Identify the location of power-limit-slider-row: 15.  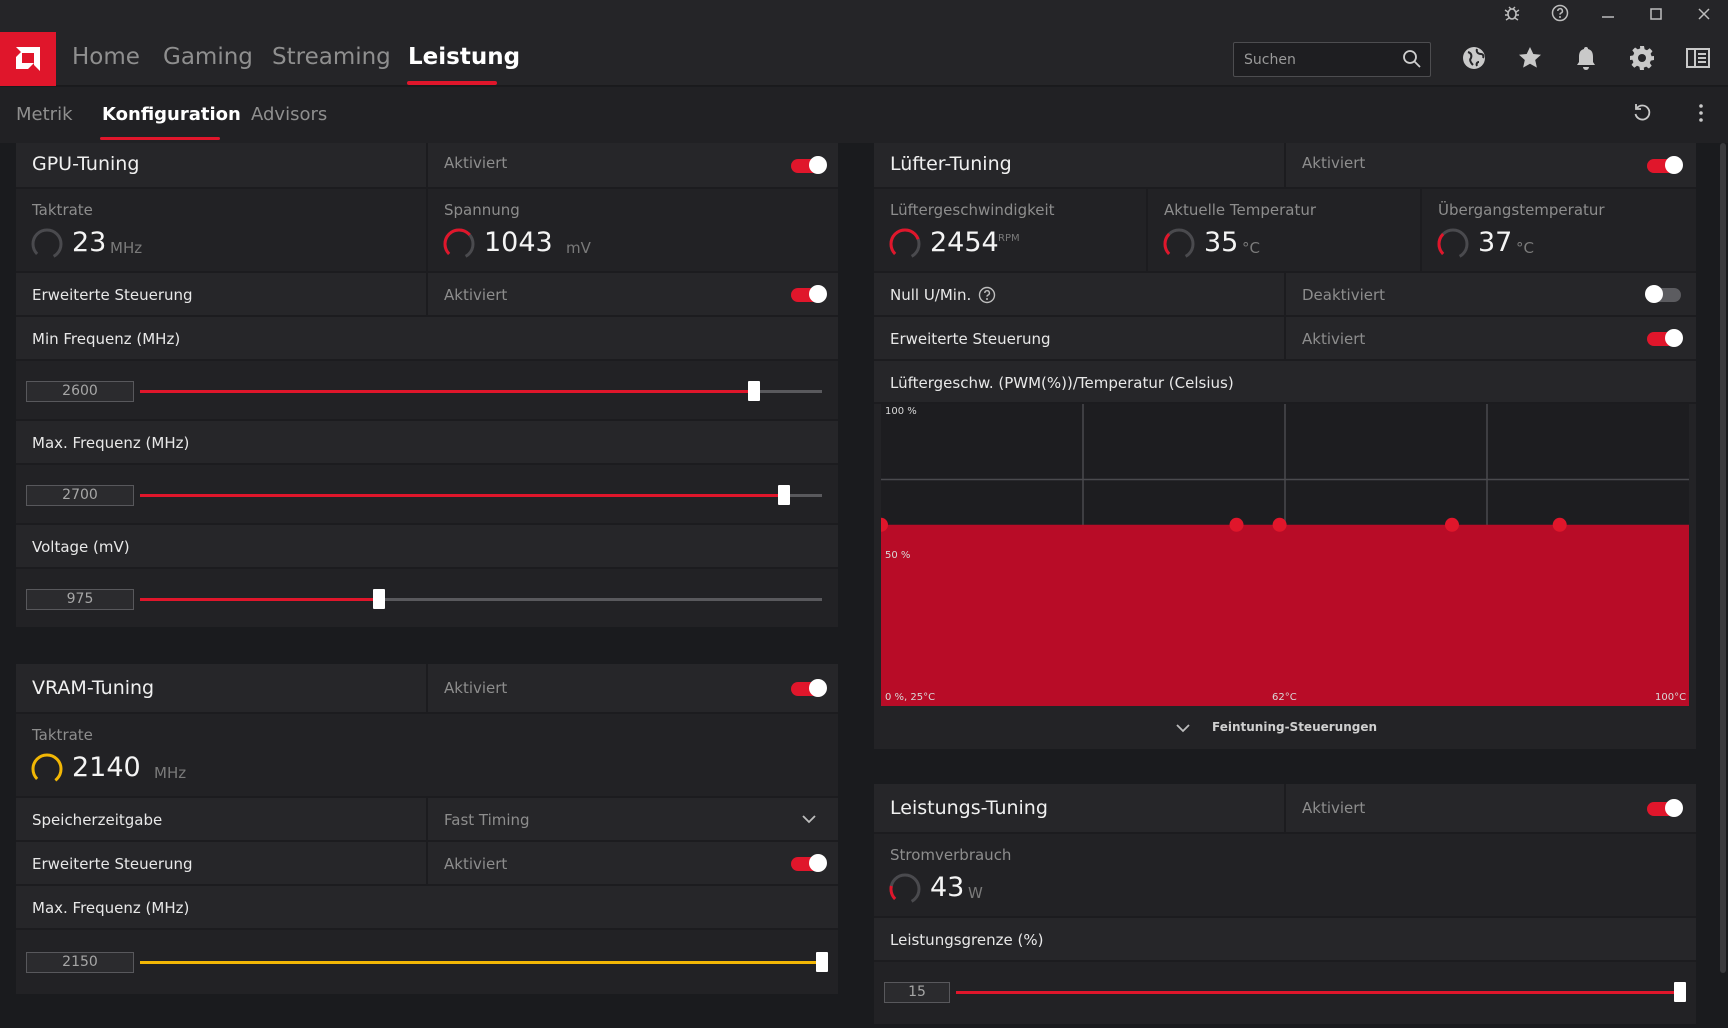
(1285, 993).